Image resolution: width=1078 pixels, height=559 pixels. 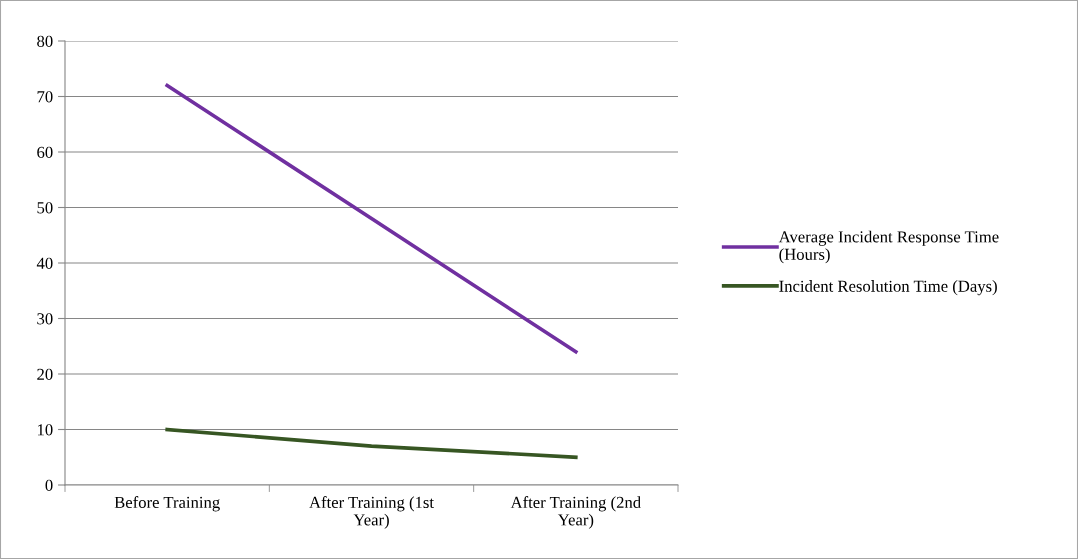 I want to click on y-tick-label: 30, so click(x=45, y=319).